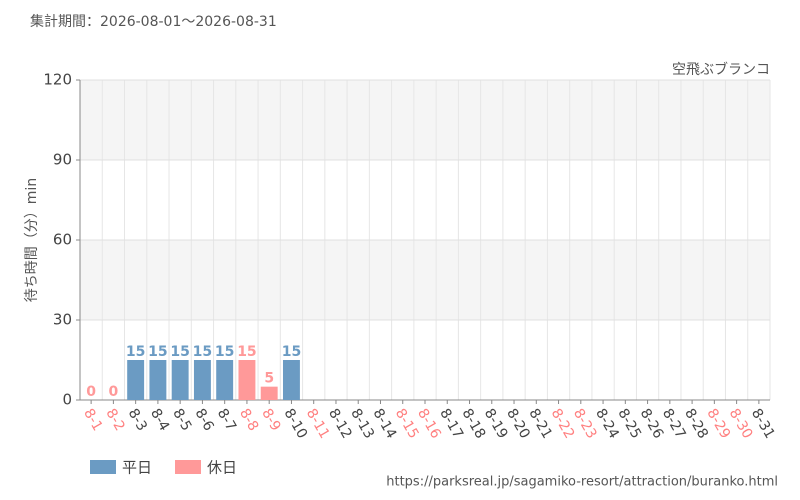 The image size is (800, 500). I want to click on x-tick-label: 8-4, so click(159, 420).